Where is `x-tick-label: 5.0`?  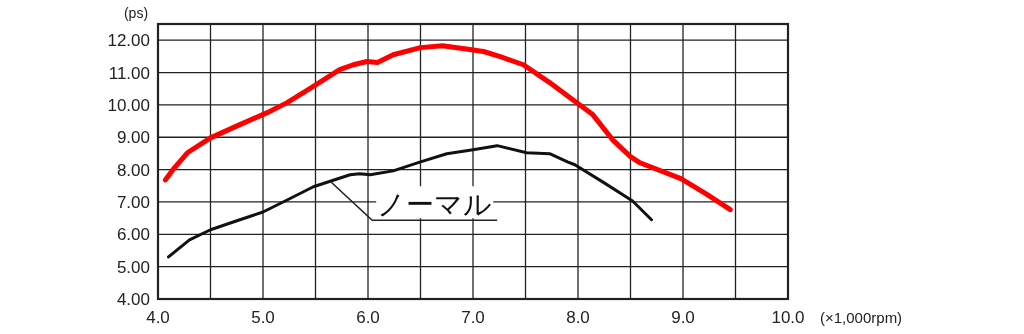 x-tick-label: 5.0 is located at coordinates (263, 317).